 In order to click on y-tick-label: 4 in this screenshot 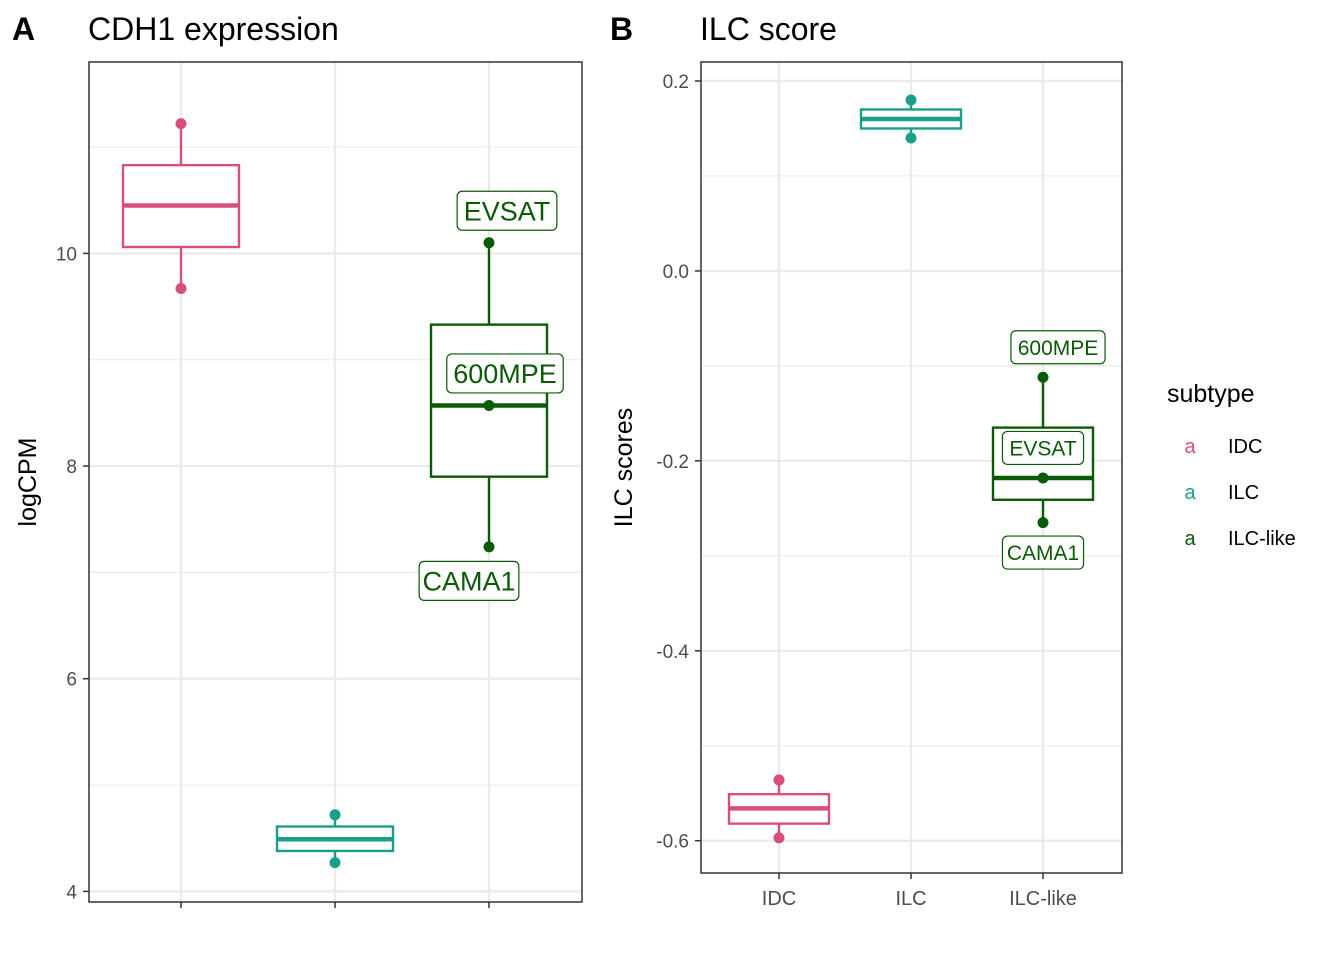, I will do `click(71, 892)`.